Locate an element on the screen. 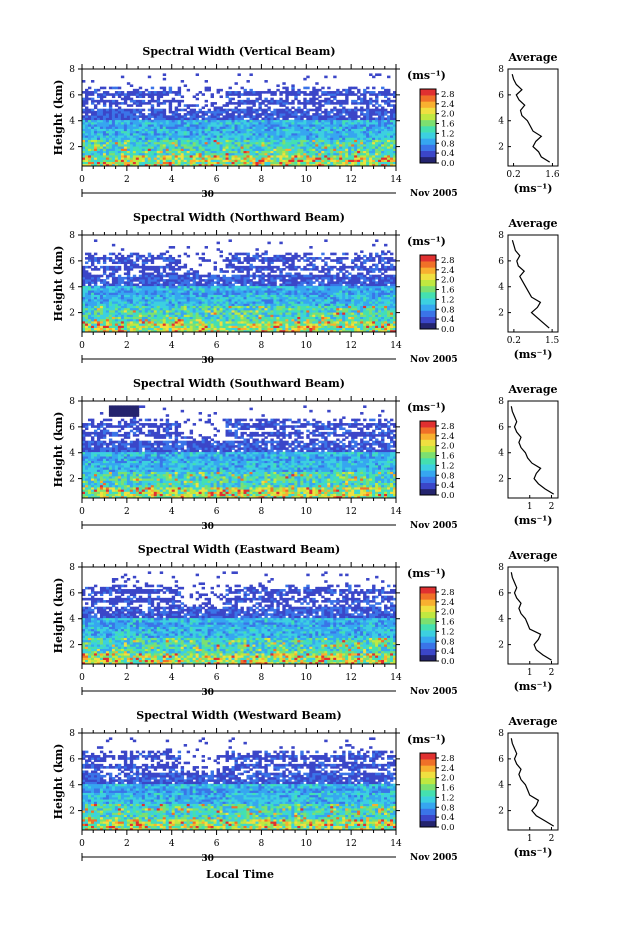  panel-title: Spectral Width (Northward Beam) is located at coordinates (239, 217).